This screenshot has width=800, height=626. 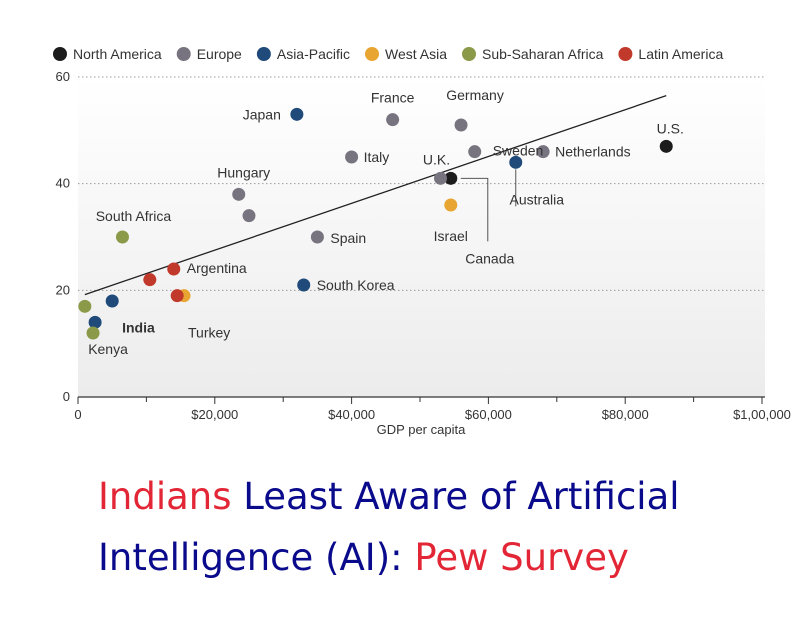 What do you see at coordinates (489, 258) in the screenshot?
I see `point-label-1: Canada` at bounding box center [489, 258].